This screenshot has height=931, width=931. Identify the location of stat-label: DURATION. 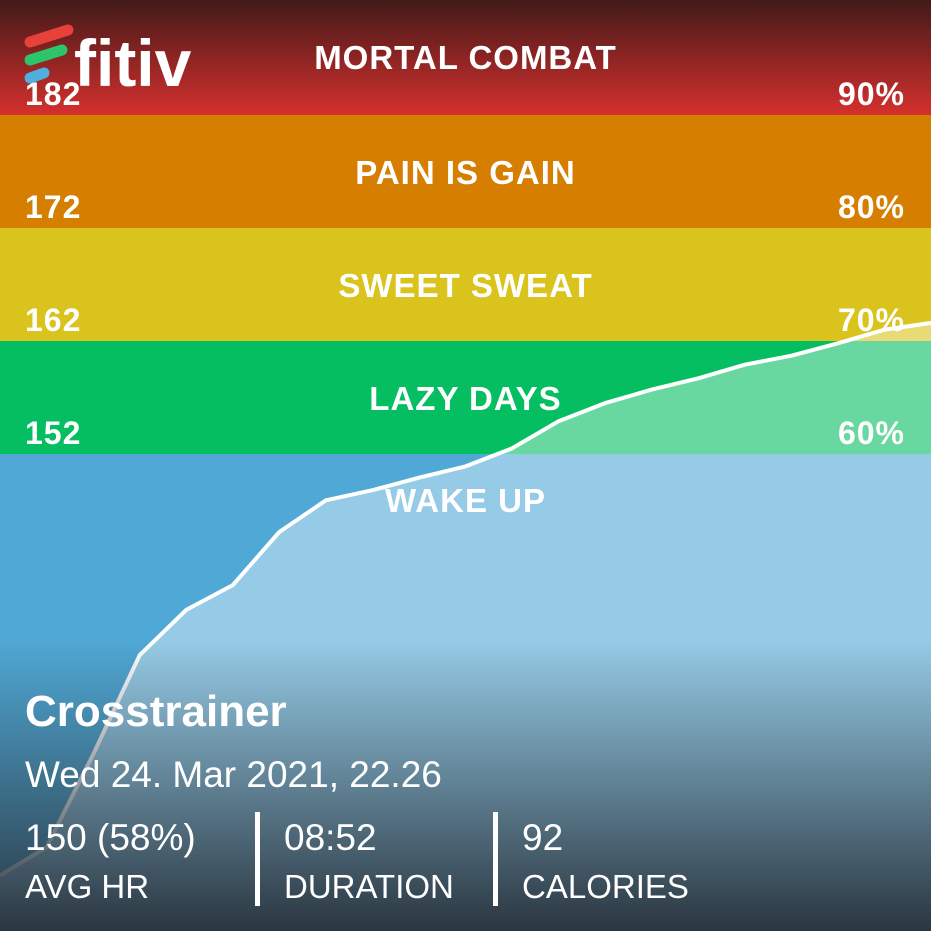
(369, 886).